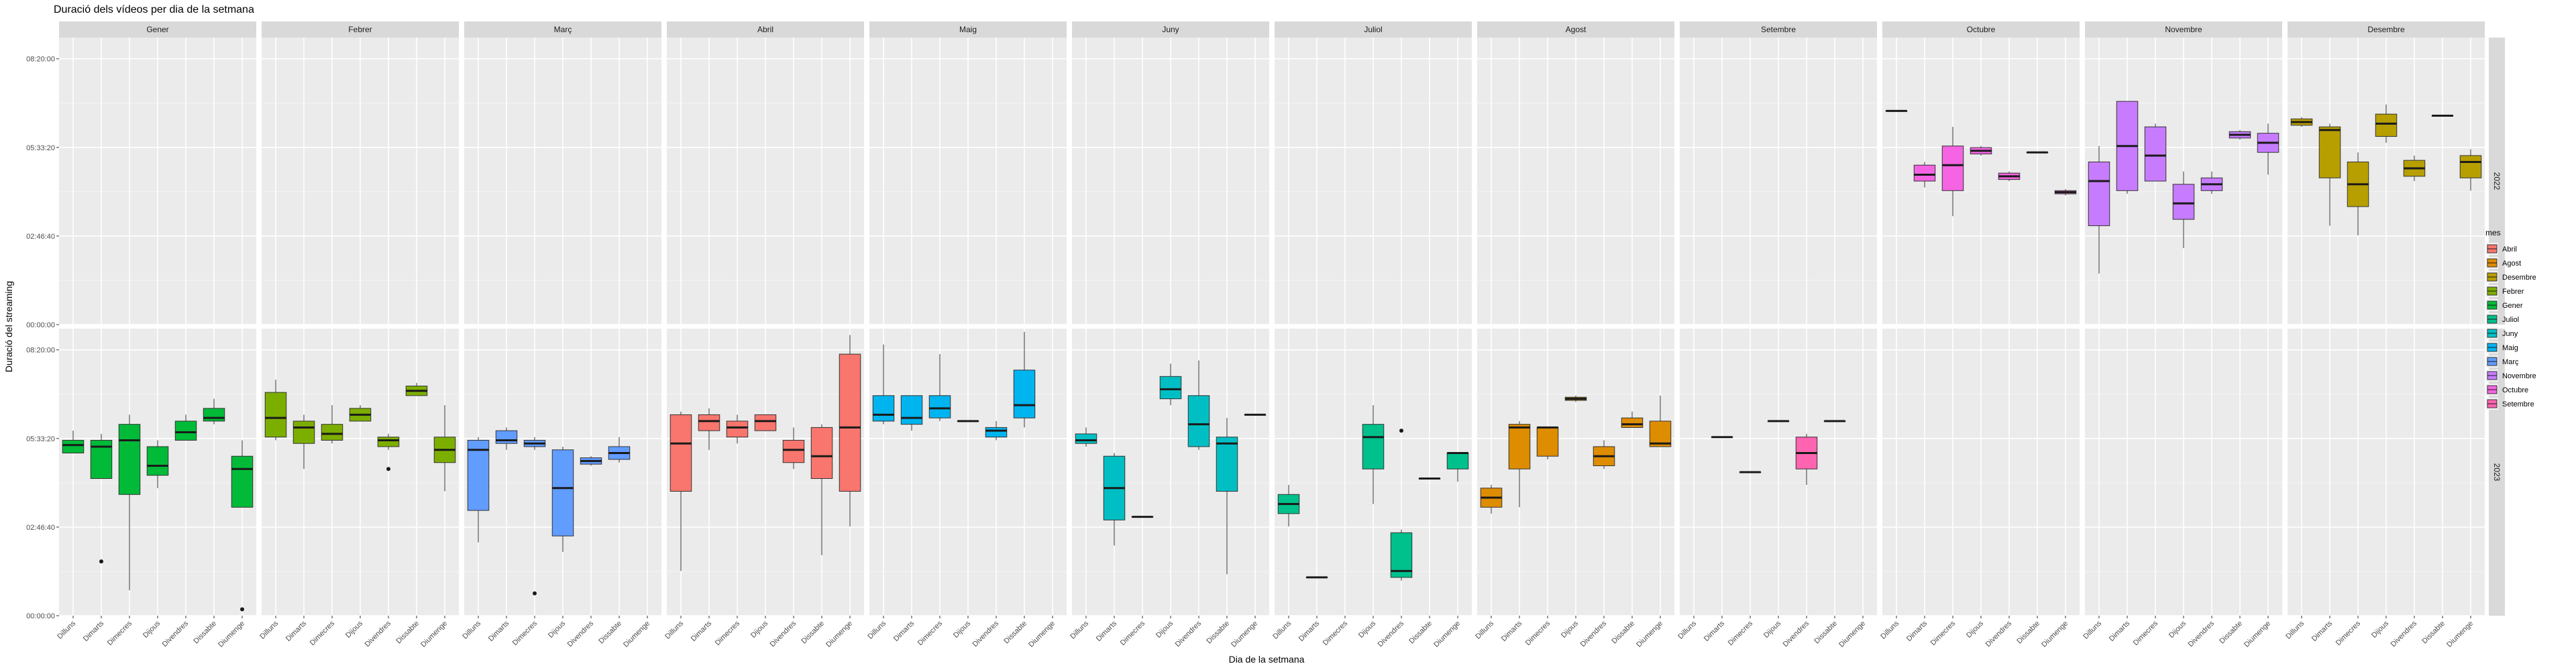  What do you see at coordinates (101, 561) in the screenshot?
I see `outlier-point` at bounding box center [101, 561].